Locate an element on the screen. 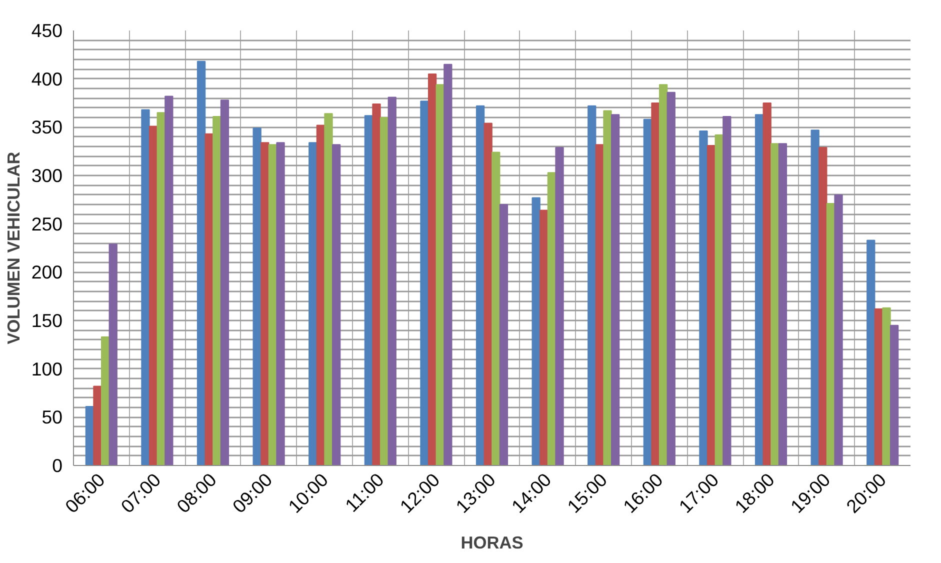  y-tick-label: 200 is located at coordinates (47, 272).